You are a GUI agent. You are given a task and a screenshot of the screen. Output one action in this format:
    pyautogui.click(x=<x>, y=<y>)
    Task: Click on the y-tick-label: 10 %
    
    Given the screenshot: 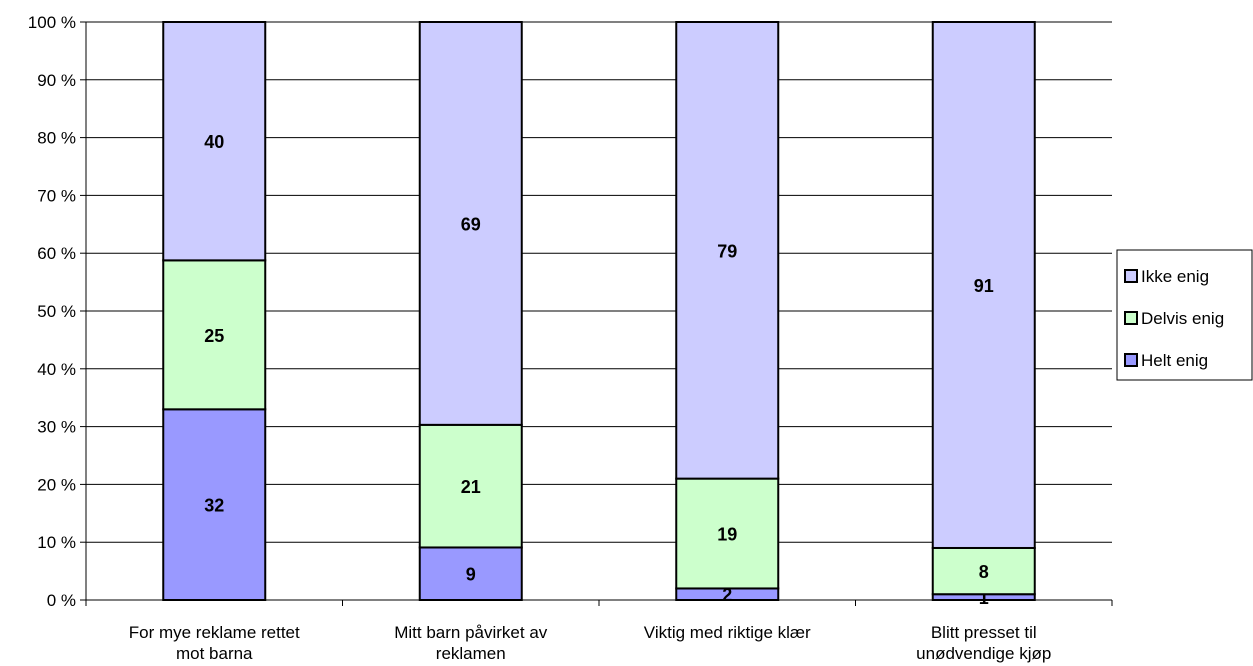 What is the action you would take?
    pyautogui.click(x=56, y=542)
    